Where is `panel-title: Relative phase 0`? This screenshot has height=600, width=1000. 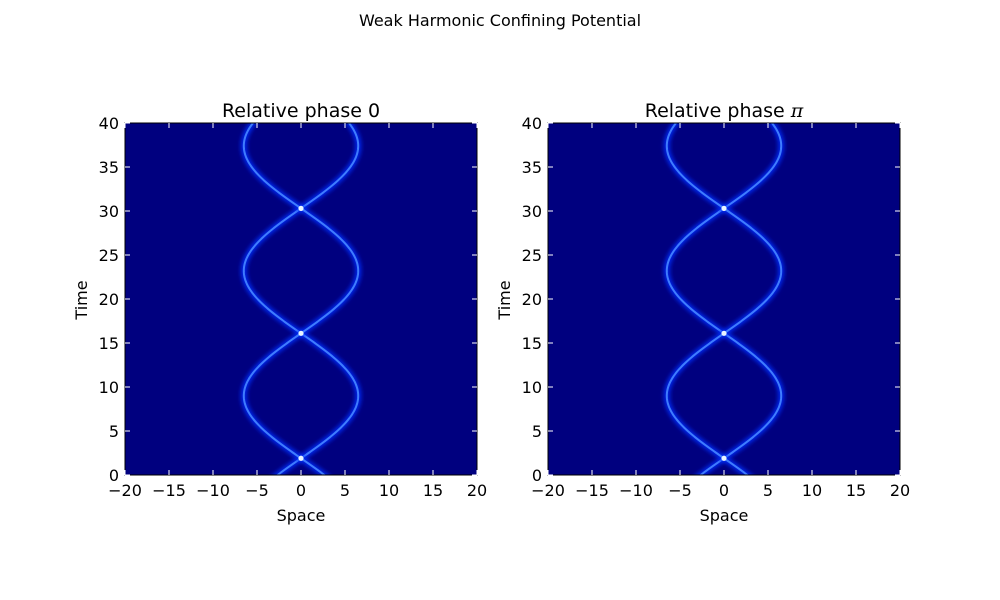 panel-title: Relative phase 0 is located at coordinates (301, 111).